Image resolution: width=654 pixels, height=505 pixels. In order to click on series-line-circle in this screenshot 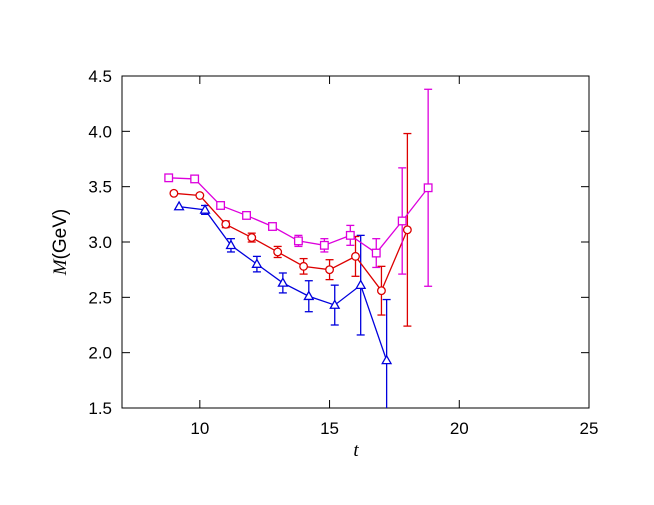, I will do `click(290, 242)`.